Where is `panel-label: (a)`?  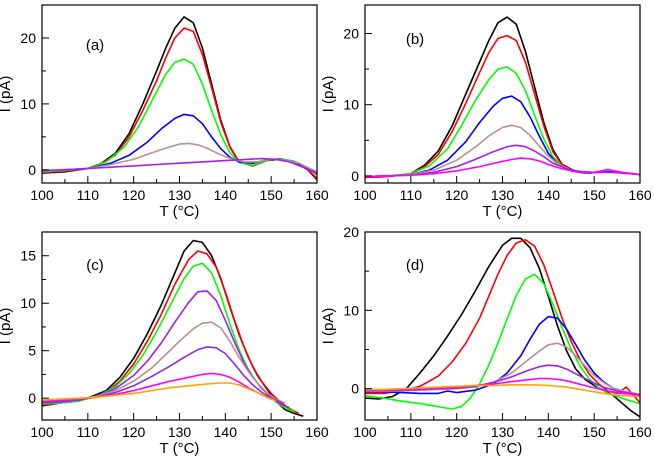
panel-label: (a) is located at coordinates (95, 45).